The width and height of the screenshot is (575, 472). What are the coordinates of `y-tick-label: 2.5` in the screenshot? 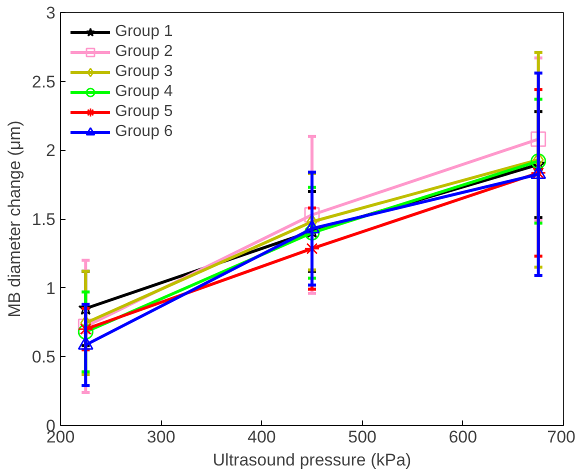 It's located at (44, 82).